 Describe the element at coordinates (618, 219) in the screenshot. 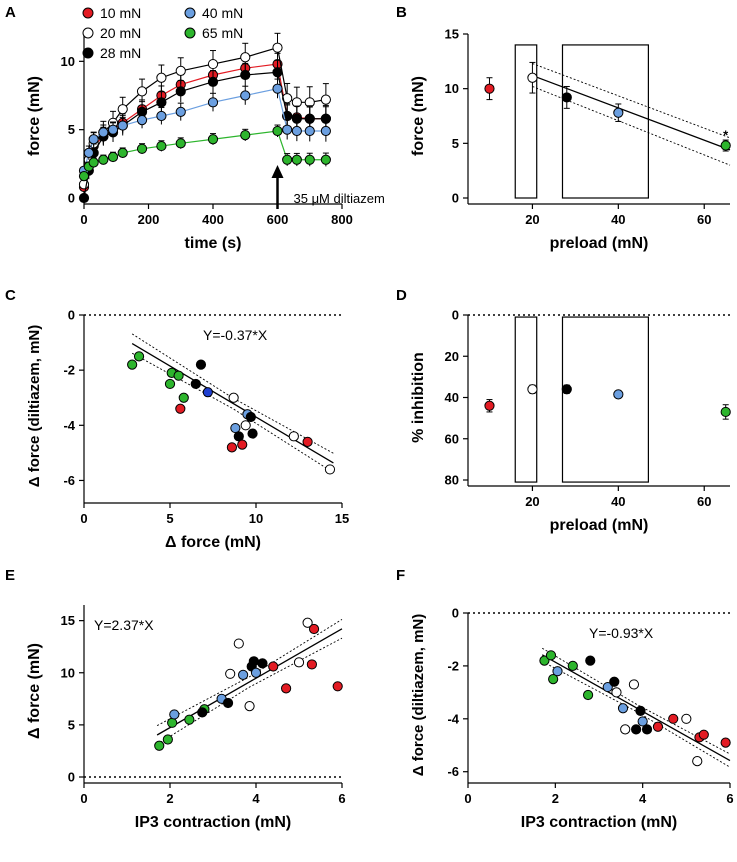

I see `x-tick-label: 40` at that location.